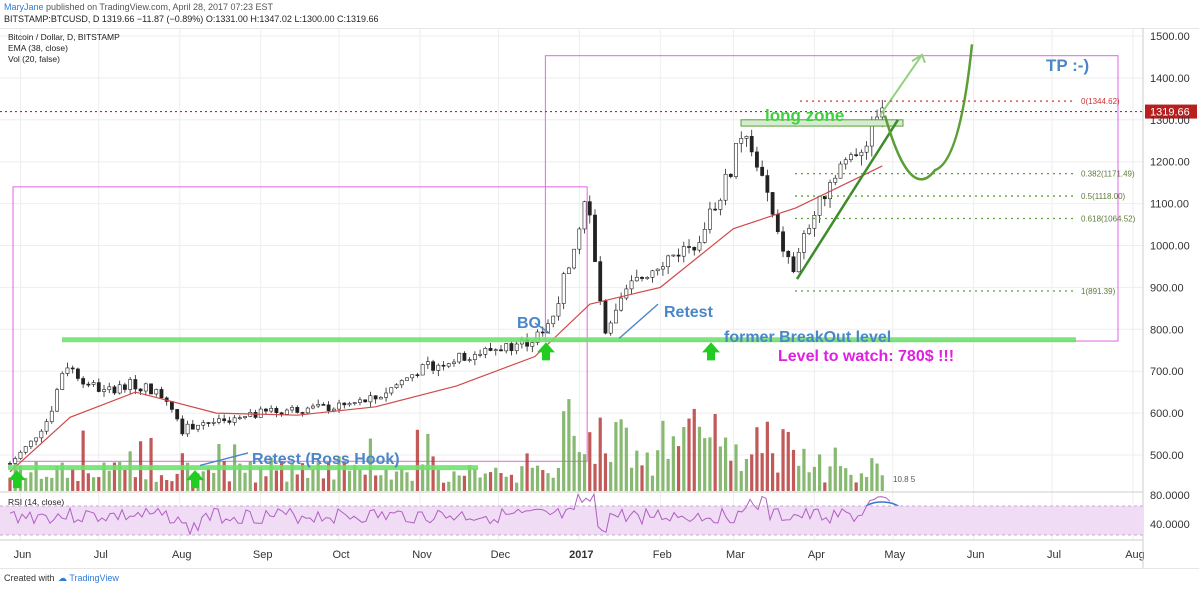  I want to click on y-tick-label: 900.00, so click(1167, 288).